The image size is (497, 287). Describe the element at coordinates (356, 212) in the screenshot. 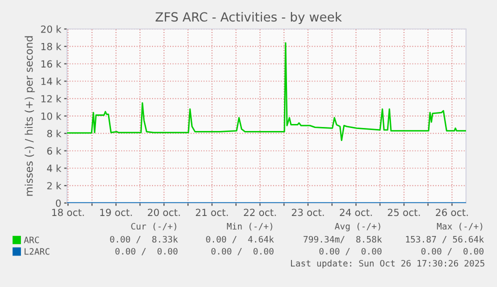

I see `x-tick-label: 24 oct.` at that location.